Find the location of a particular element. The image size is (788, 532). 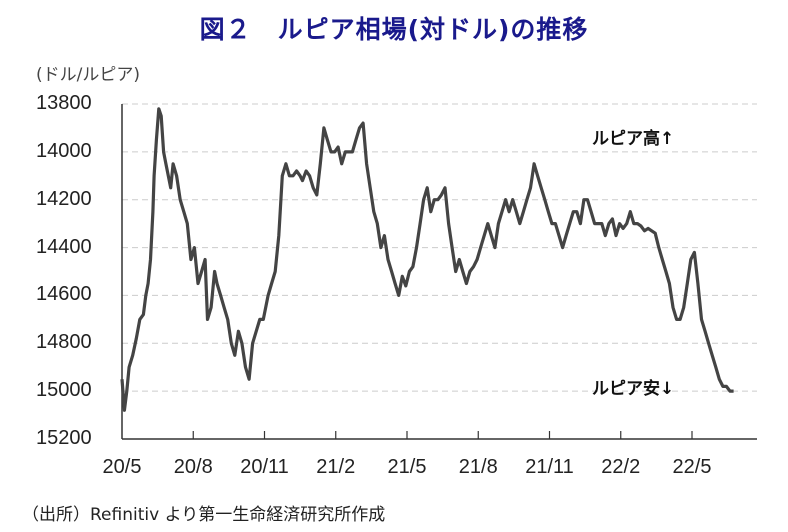

x-axis-tick-marks is located at coordinates (442, 435).